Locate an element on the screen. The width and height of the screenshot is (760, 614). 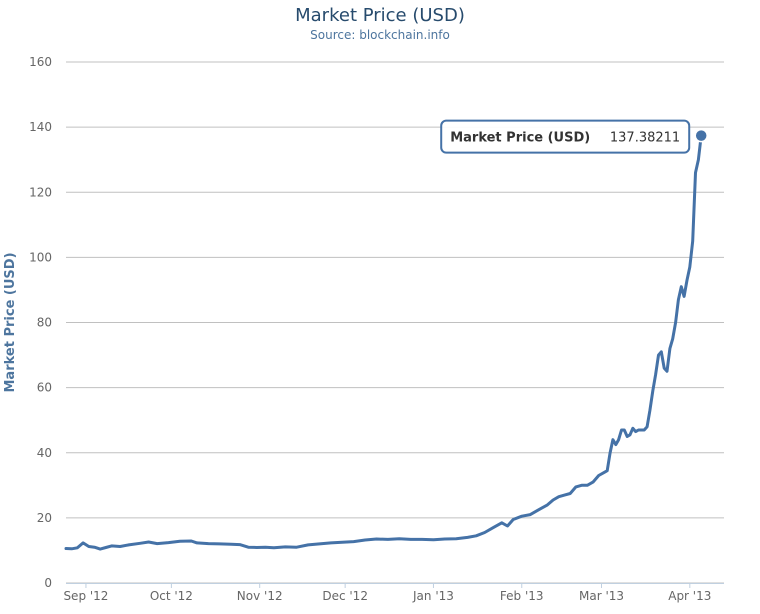
tooltip-label: Market Price (USD) is located at coordinates (520, 138).